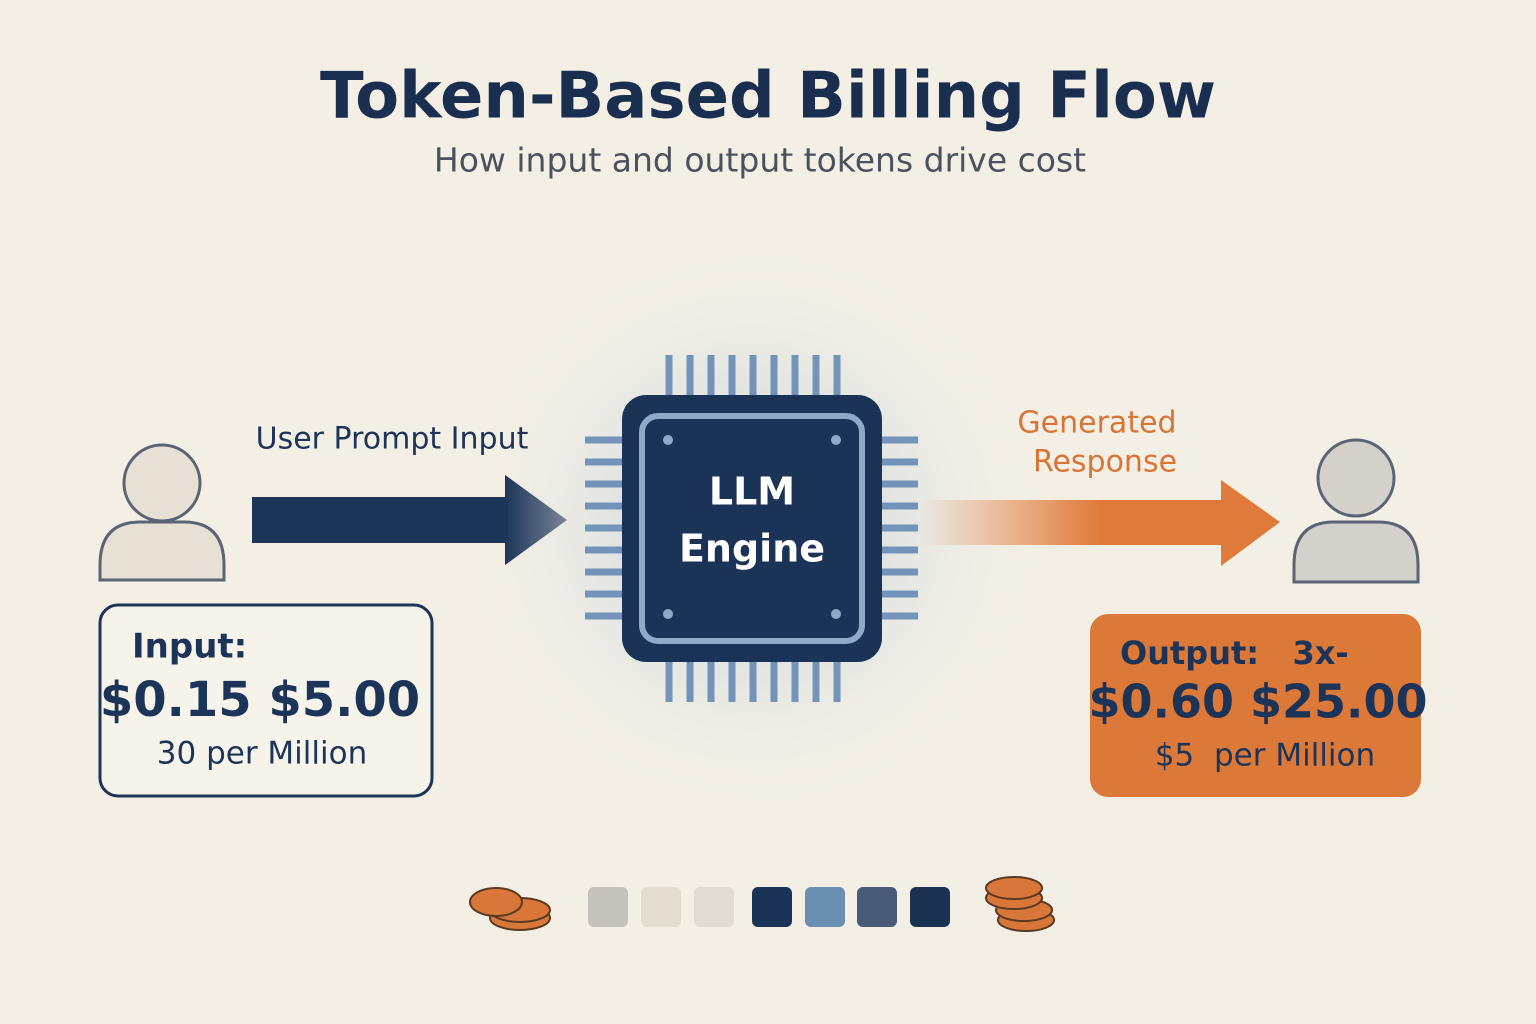 This screenshot has width=1536, height=1024. Describe the element at coordinates (380, 520) in the screenshot. I see `input-arrow` at that location.